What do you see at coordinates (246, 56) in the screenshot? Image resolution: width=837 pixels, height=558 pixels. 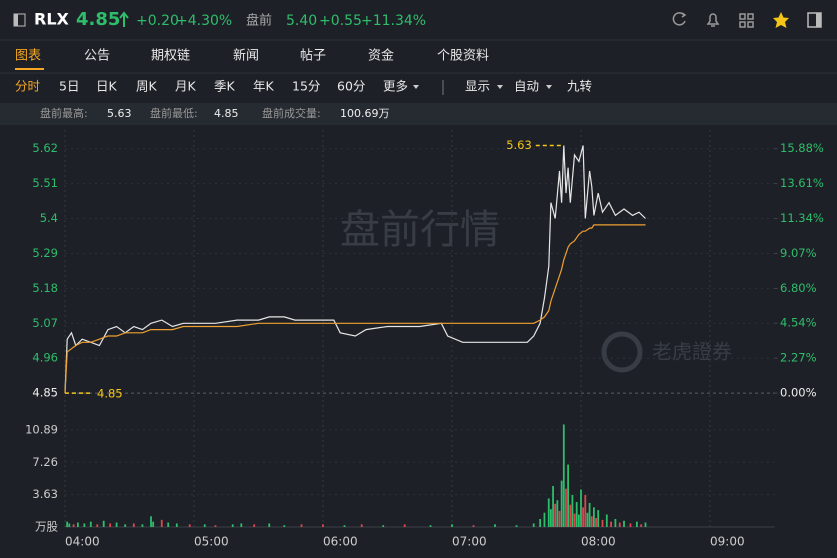 I see `tab: 新闻` at bounding box center [246, 56].